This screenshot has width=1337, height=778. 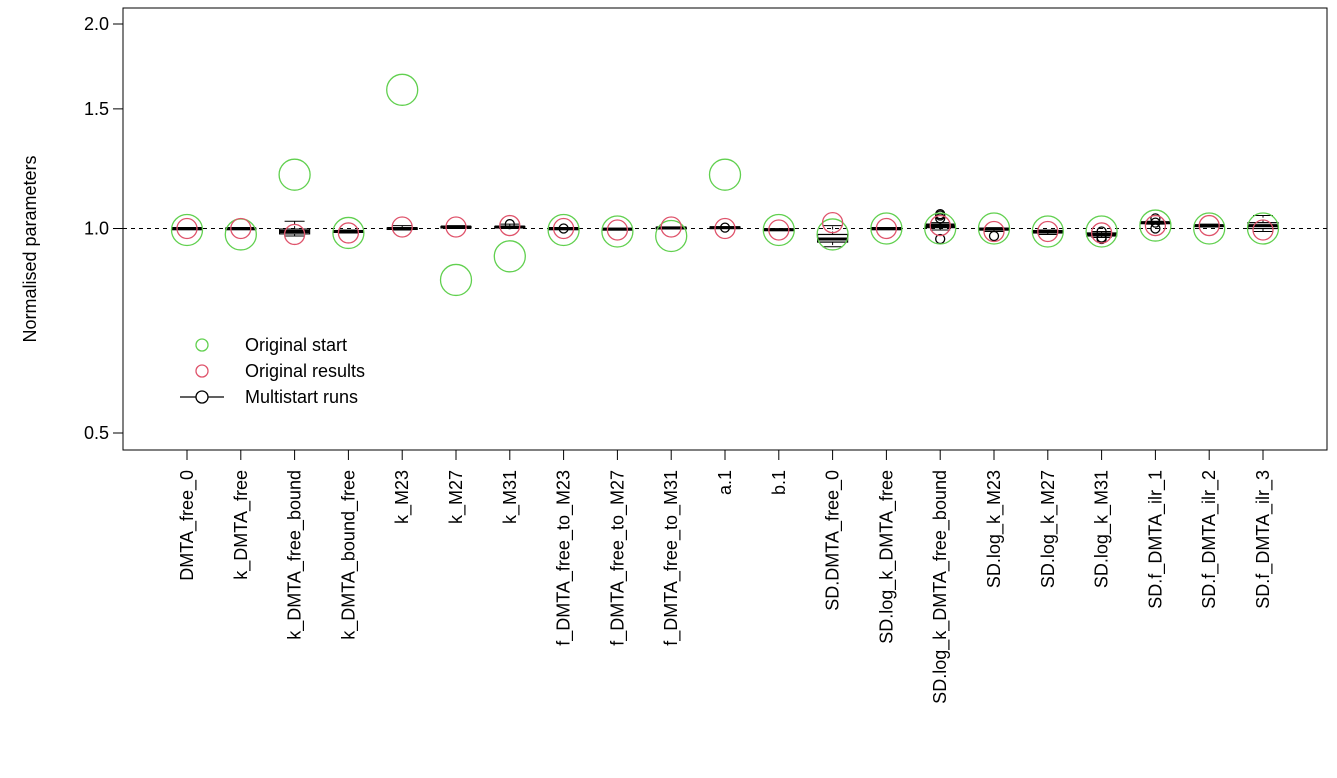 What do you see at coordinates (348, 555) in the screenshot?
I see `x-tick-label: k_DMTA_bound_free` at bounding box center [348, 555].